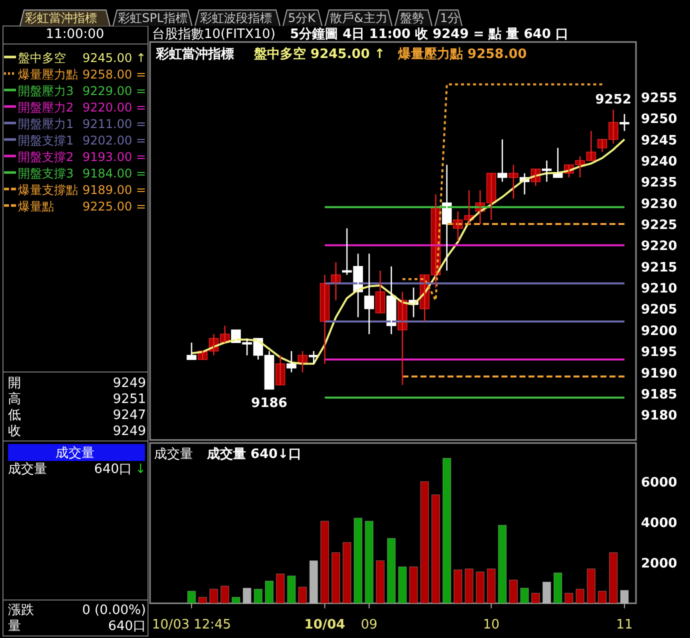 The height and width of the screenshot is (638, 690). What do you see at coordinates (153, 18) in the screenshot?
I see `text: 彩虹SPL指標` at bounding box center [153, 18].